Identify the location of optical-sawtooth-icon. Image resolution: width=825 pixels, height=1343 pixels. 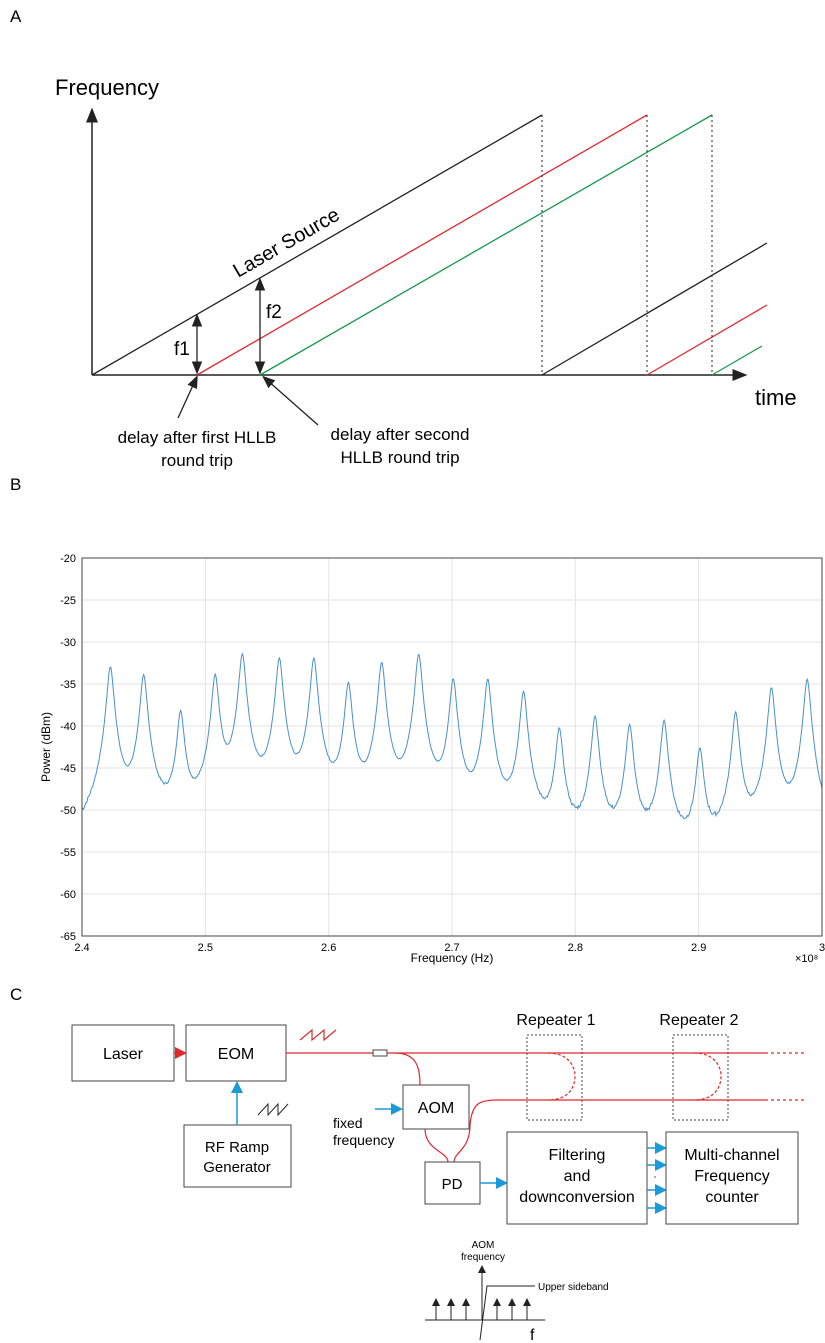
(318, 1035).